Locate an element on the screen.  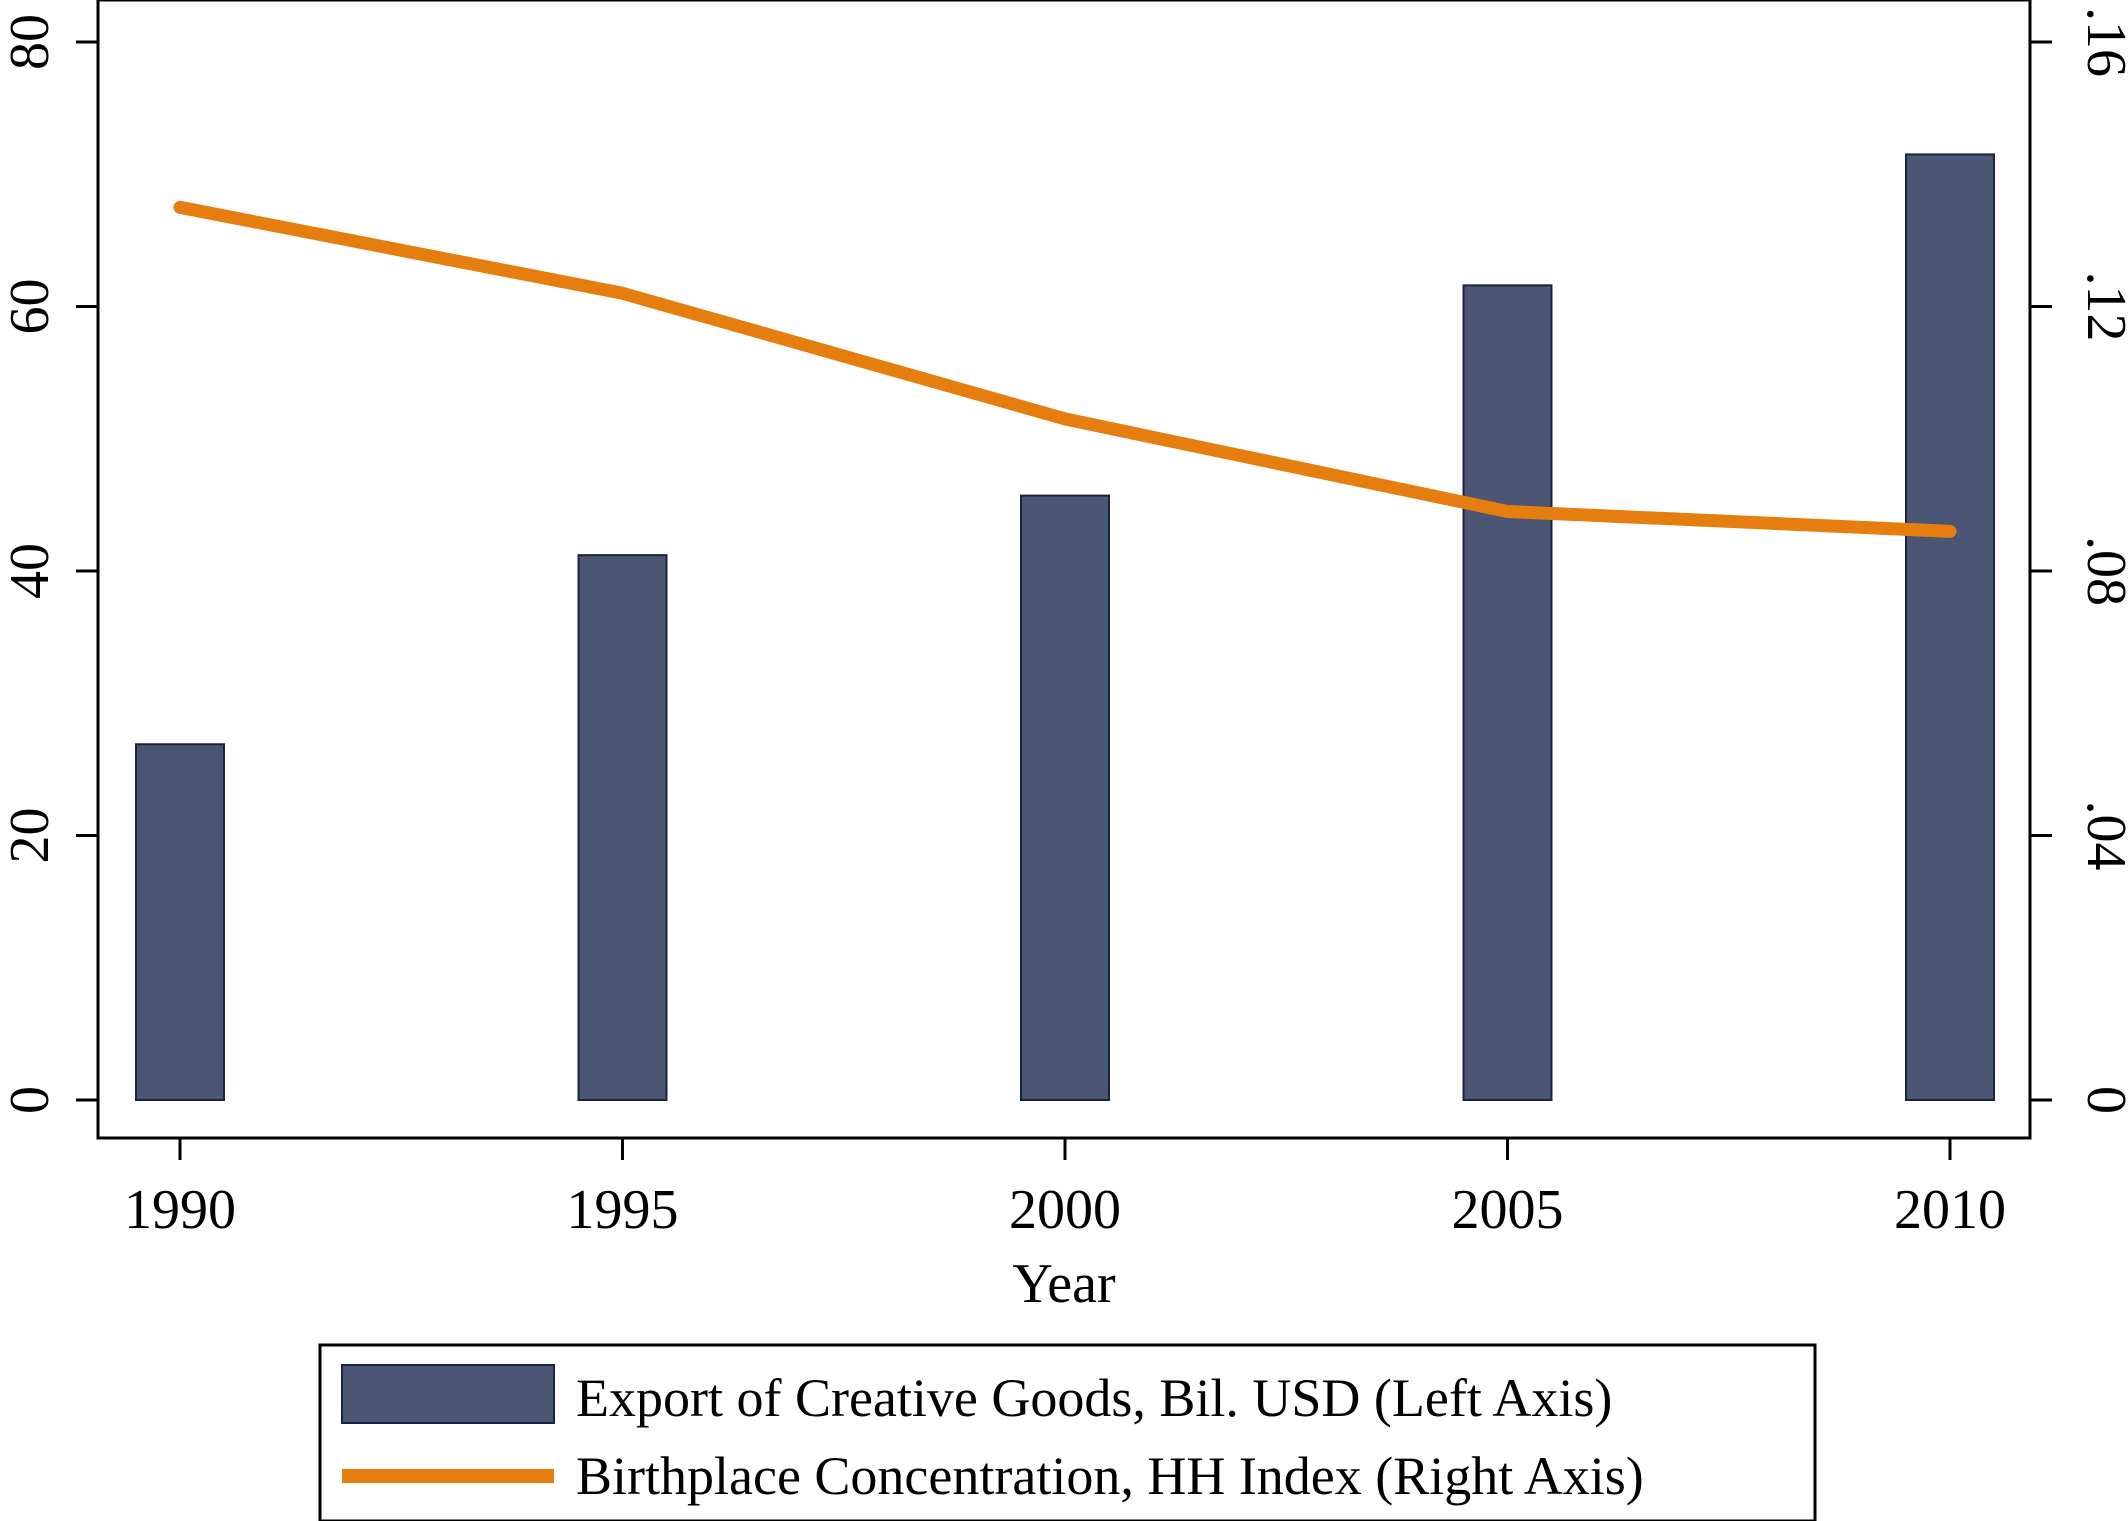
left-tick-label: 20 is located at coordinates (30, 836).